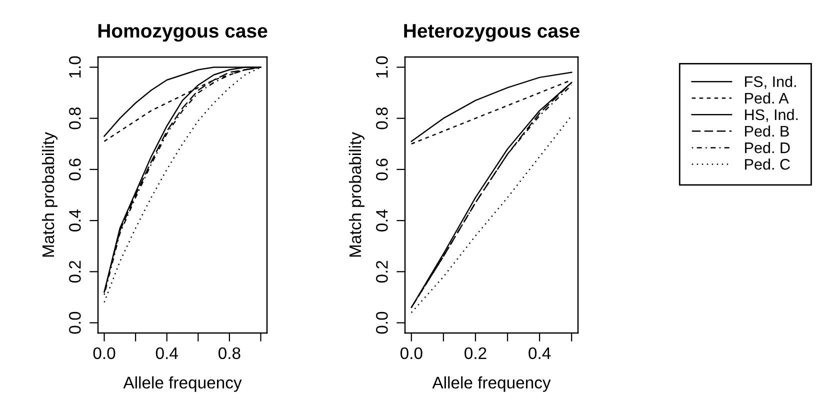 The width and height of the screenshot is (825, 414). What do you see at coordinates (492, 33) in the screenshot?
I see `chart-title: Heterozygous case` at bounding box center [492, 33].